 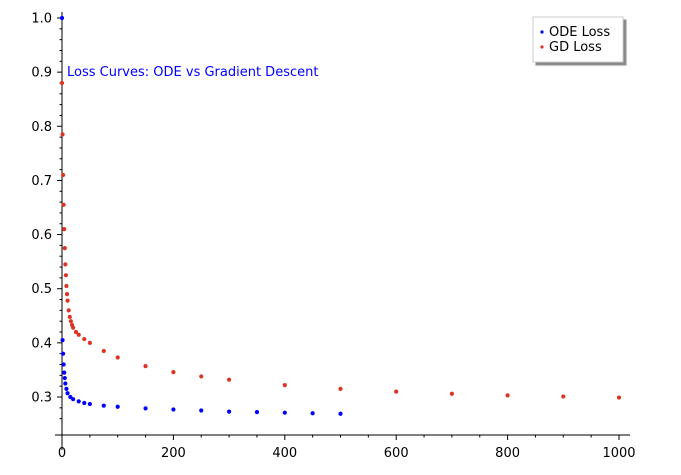 I want to click on y-tick-label: 0.4, so click(x=41, y=343).